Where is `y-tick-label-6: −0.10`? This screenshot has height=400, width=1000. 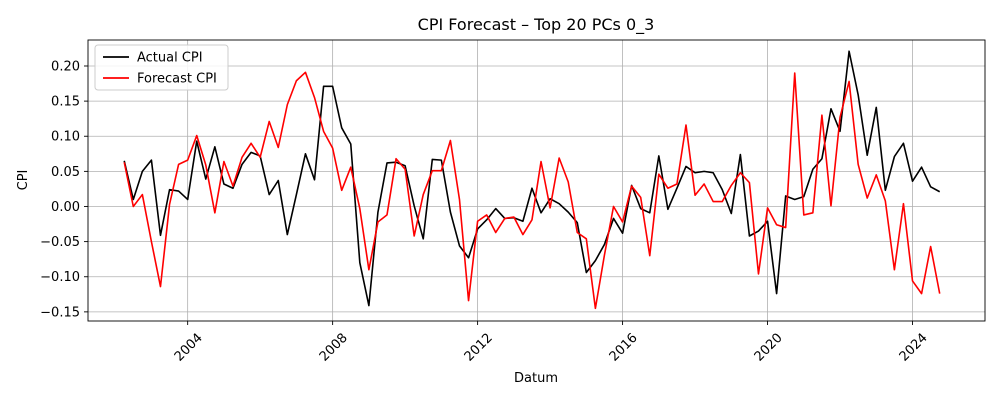 y-tick-label-6: −0.10 is located at coordinates (60, 277).